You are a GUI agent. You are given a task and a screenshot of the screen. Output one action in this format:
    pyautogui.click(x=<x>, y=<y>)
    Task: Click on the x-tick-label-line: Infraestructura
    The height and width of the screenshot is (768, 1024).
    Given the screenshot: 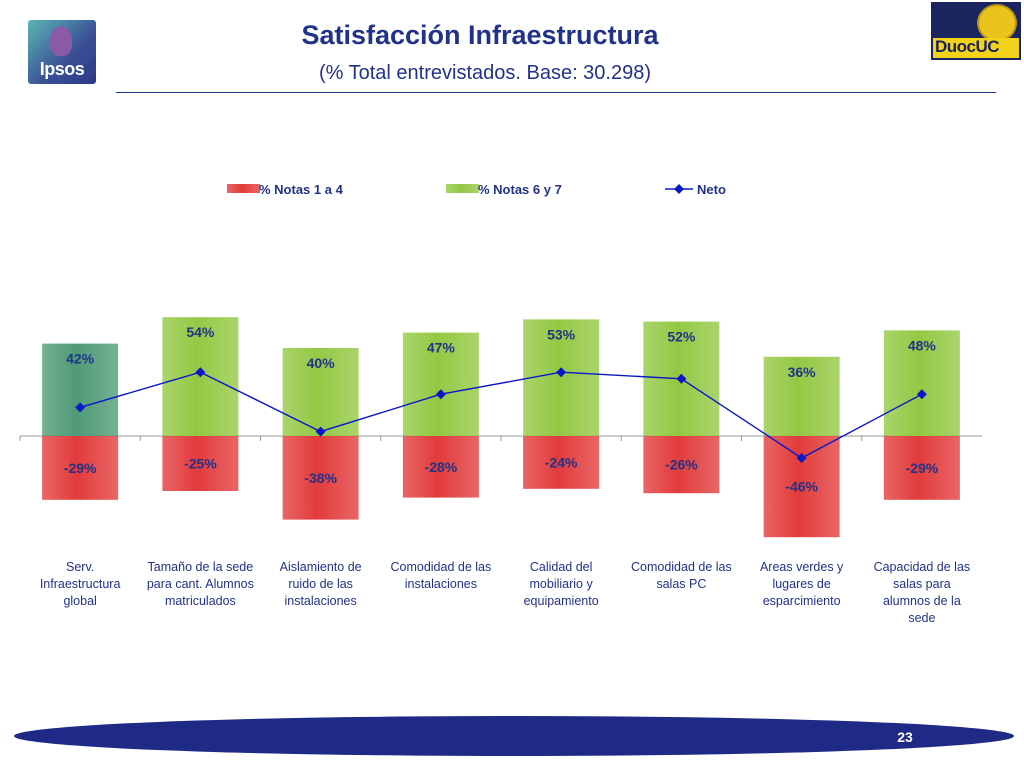 What is the action you would take?
    pyautogui.click(x=80, y=584)
    